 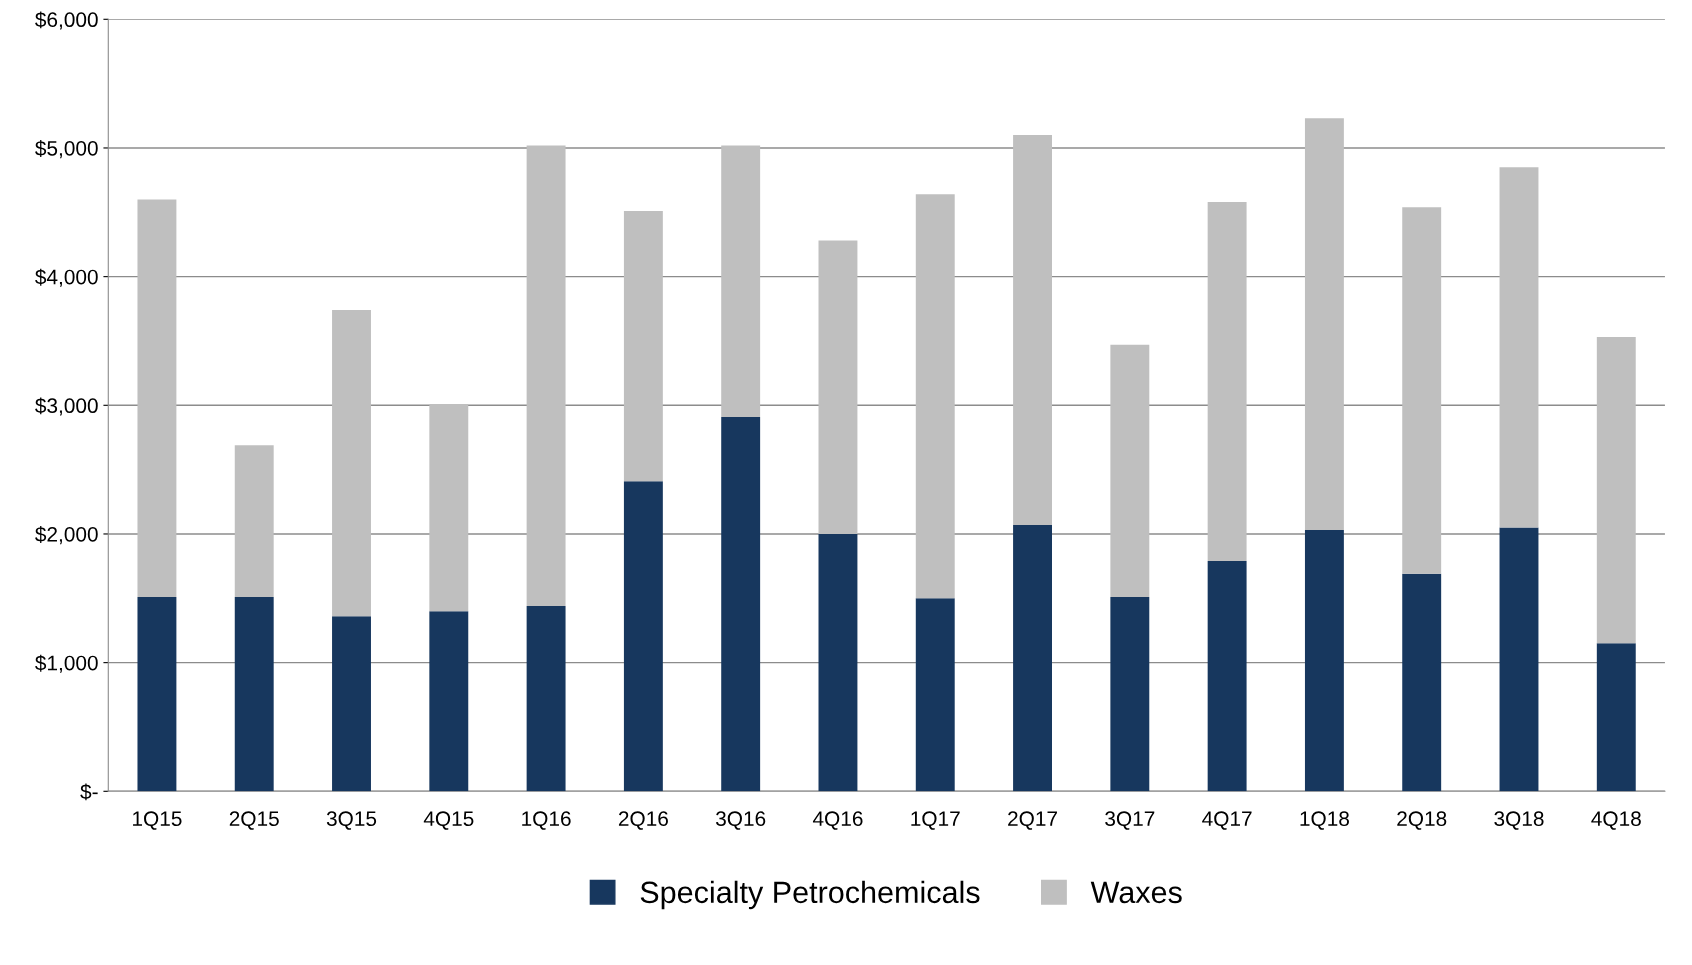 I want to click on x-tick-label: 3Q17, so click(x=1130, y=820).